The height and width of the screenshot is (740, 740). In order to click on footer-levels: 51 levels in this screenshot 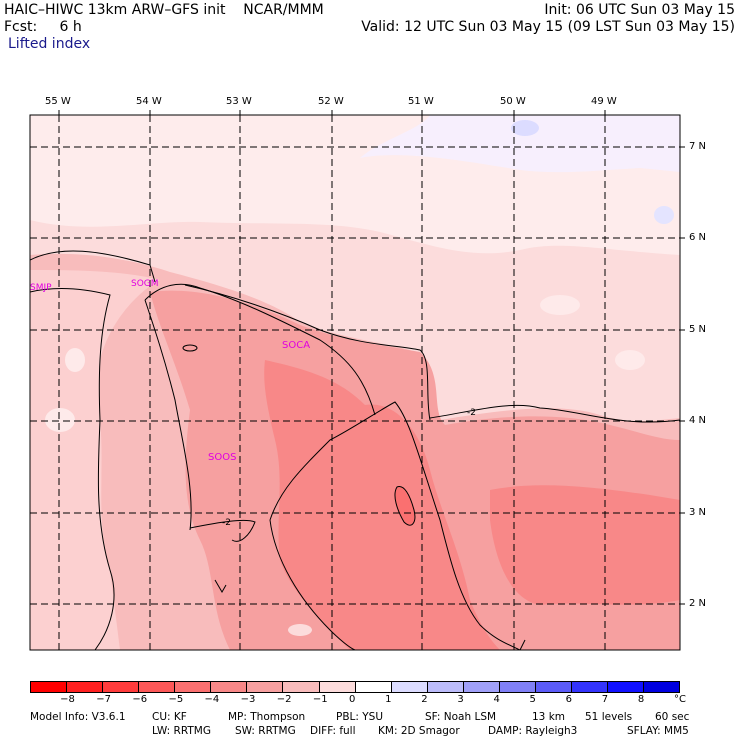, I will do `click(609, 717)`.